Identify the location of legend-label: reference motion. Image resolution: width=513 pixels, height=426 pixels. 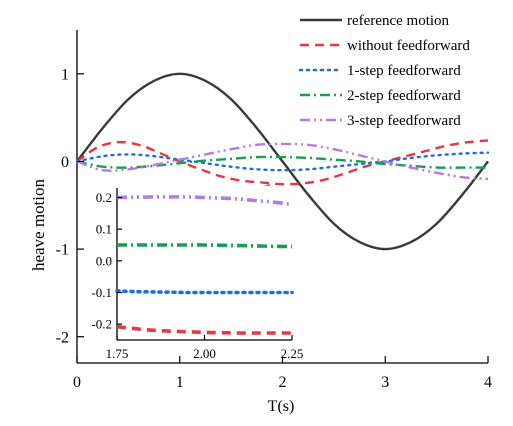
(398, 21).